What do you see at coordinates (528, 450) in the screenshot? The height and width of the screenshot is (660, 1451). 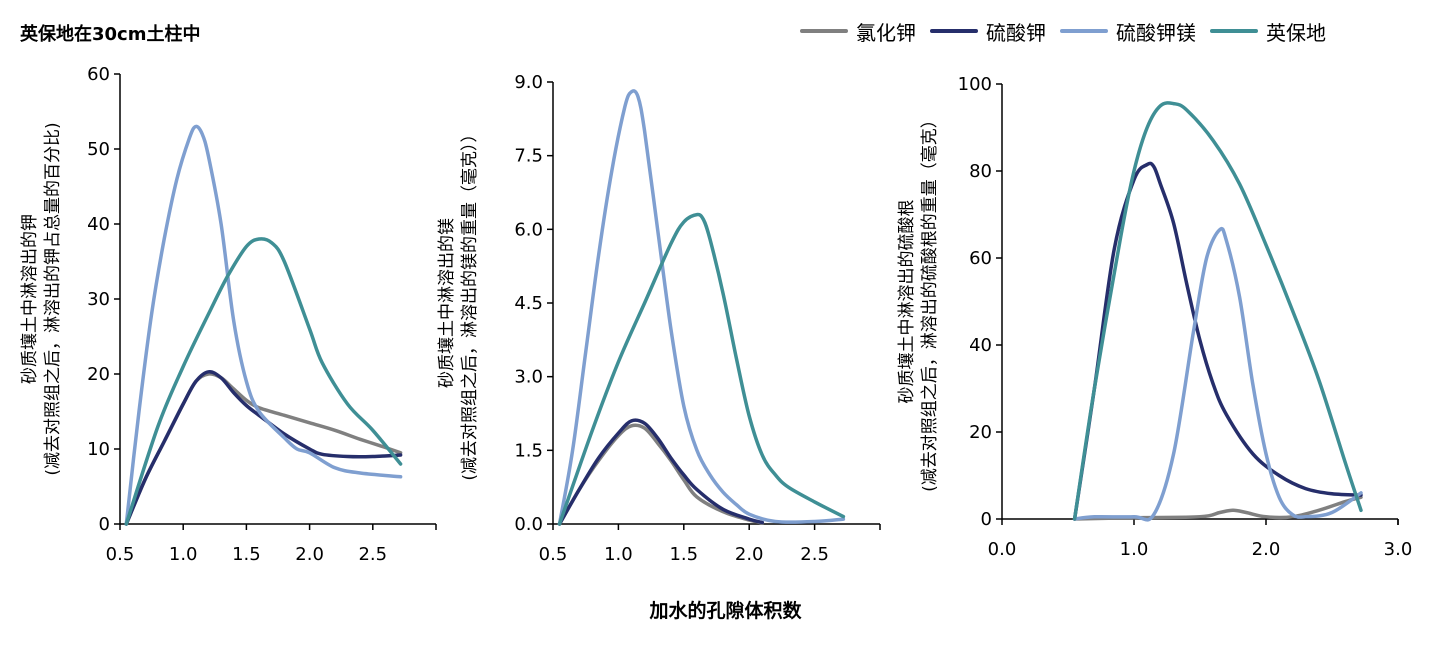 I see `y-tick-label: 1.5` at bounding box center [528, 450].